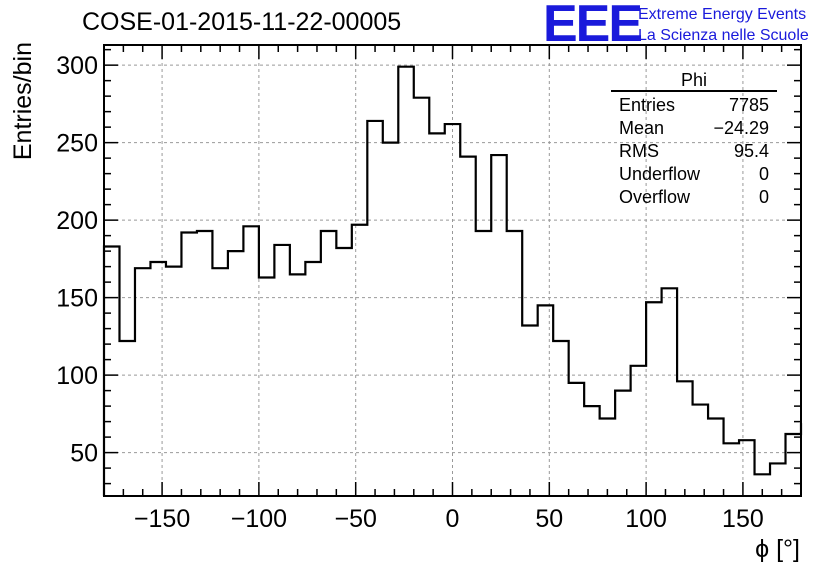  I want to click on y-tick-label: 50, so click(84, 454).